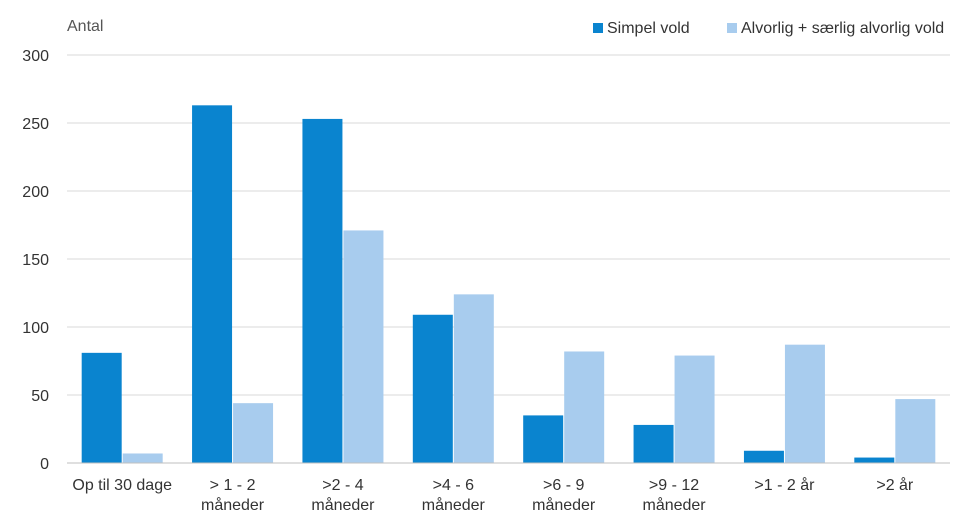 This screenshot has height=522, width=978. Describe the element at coordinates (85, 26) in the screenshot. I see `y-axis-title: Antal` at that location.